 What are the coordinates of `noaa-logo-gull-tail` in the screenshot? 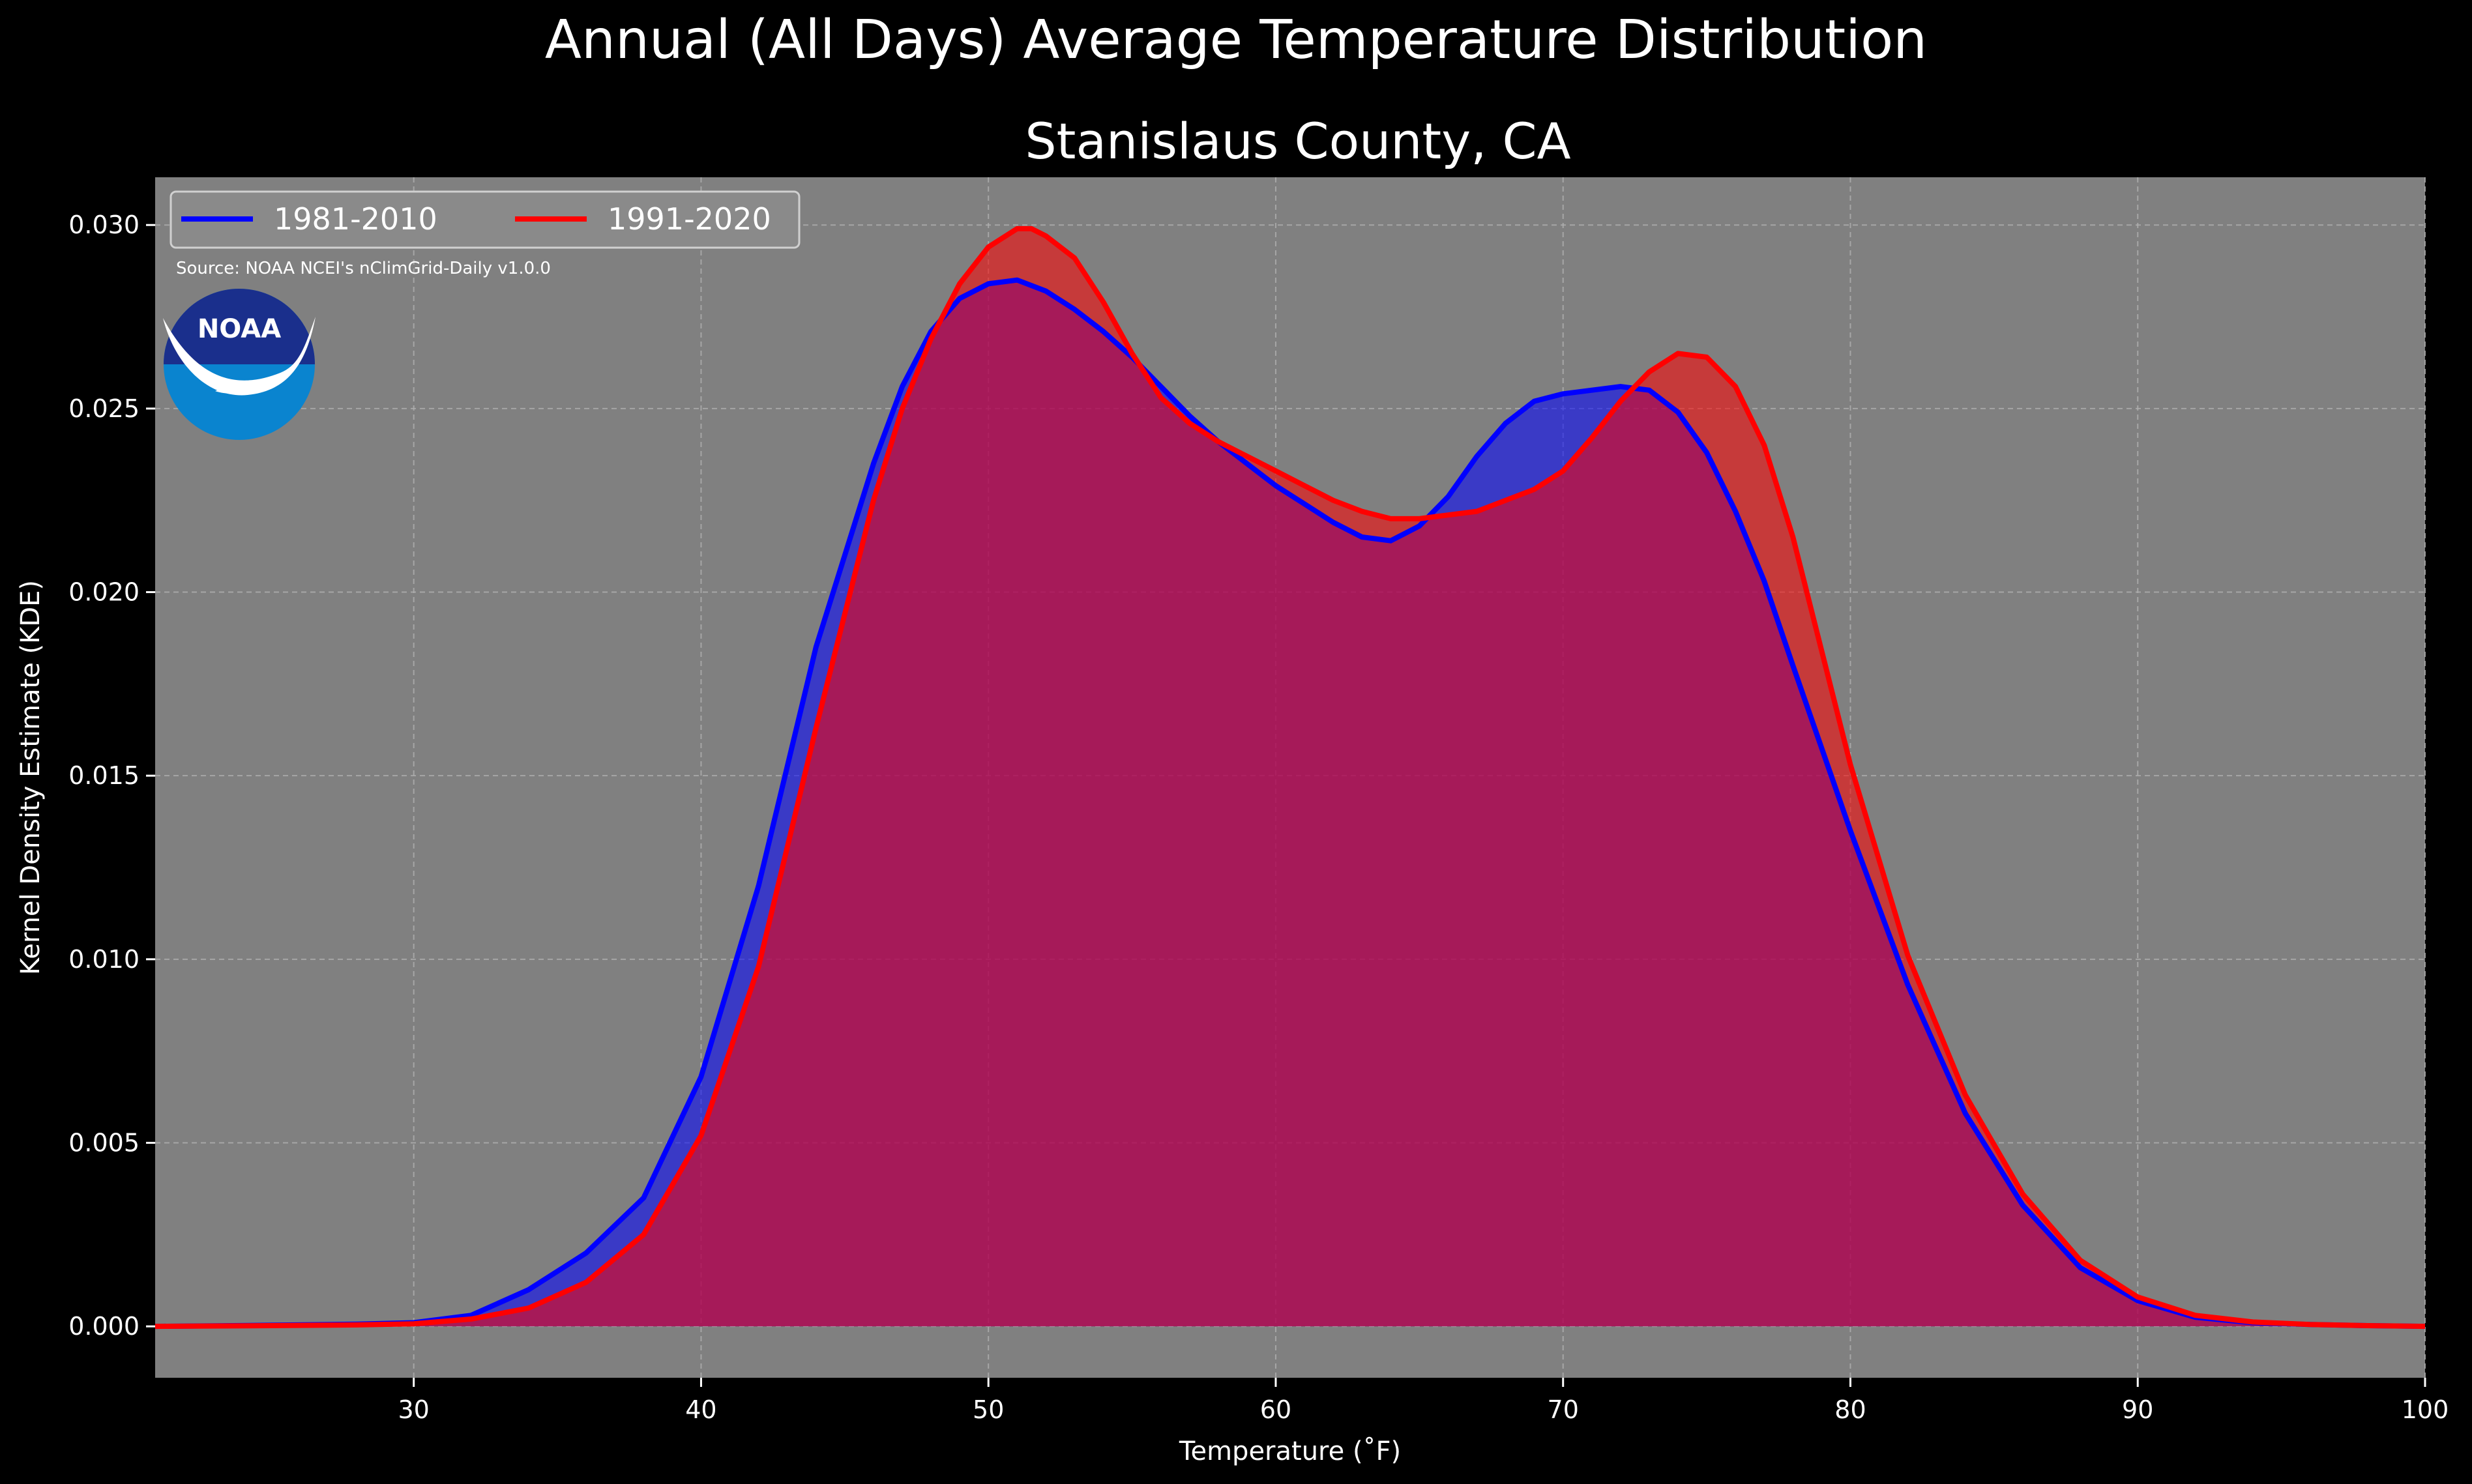 It's located at (245, 386).